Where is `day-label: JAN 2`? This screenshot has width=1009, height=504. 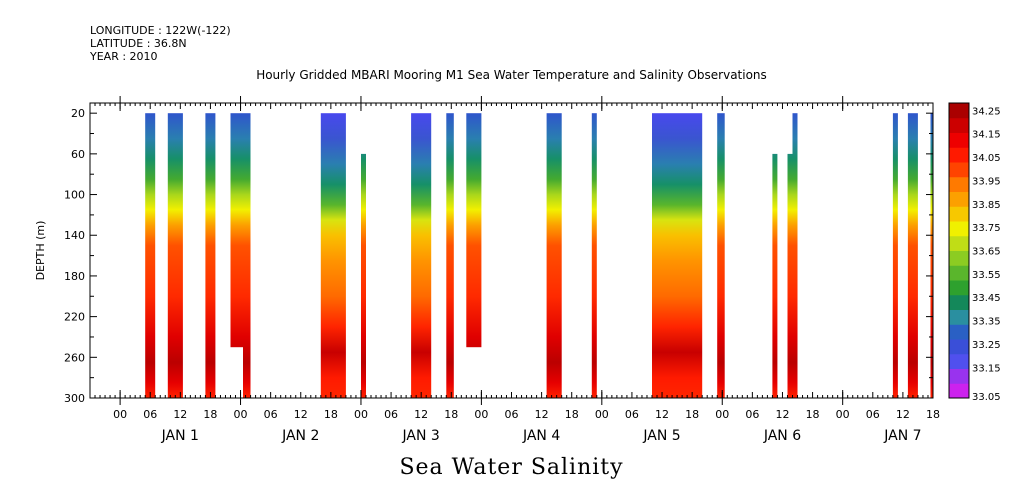 day-label: JAN 2 is located at coordinates (300, 436).